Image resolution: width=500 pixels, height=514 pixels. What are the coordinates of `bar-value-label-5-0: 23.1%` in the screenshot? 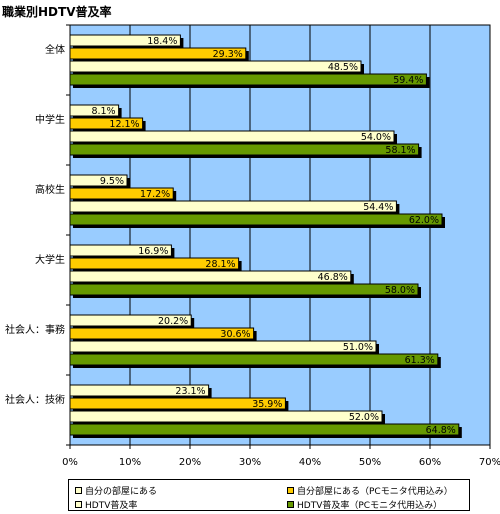 It's located at (190, 391).